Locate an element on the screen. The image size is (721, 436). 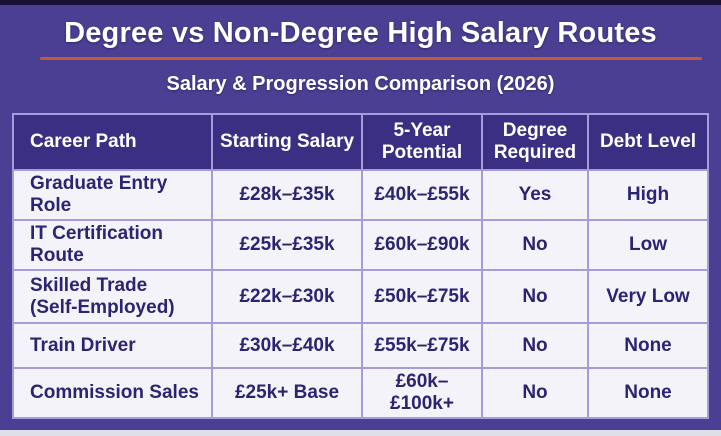
table-cell-career-path: Skilled Trade (Self-Employed) is located at coordinates (112, 296).